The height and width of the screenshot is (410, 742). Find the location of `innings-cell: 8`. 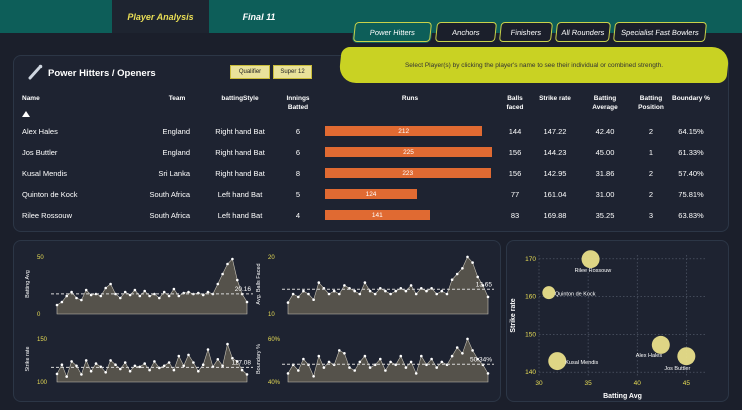

innings-cell: 8 is located at coordinates (298, 173).